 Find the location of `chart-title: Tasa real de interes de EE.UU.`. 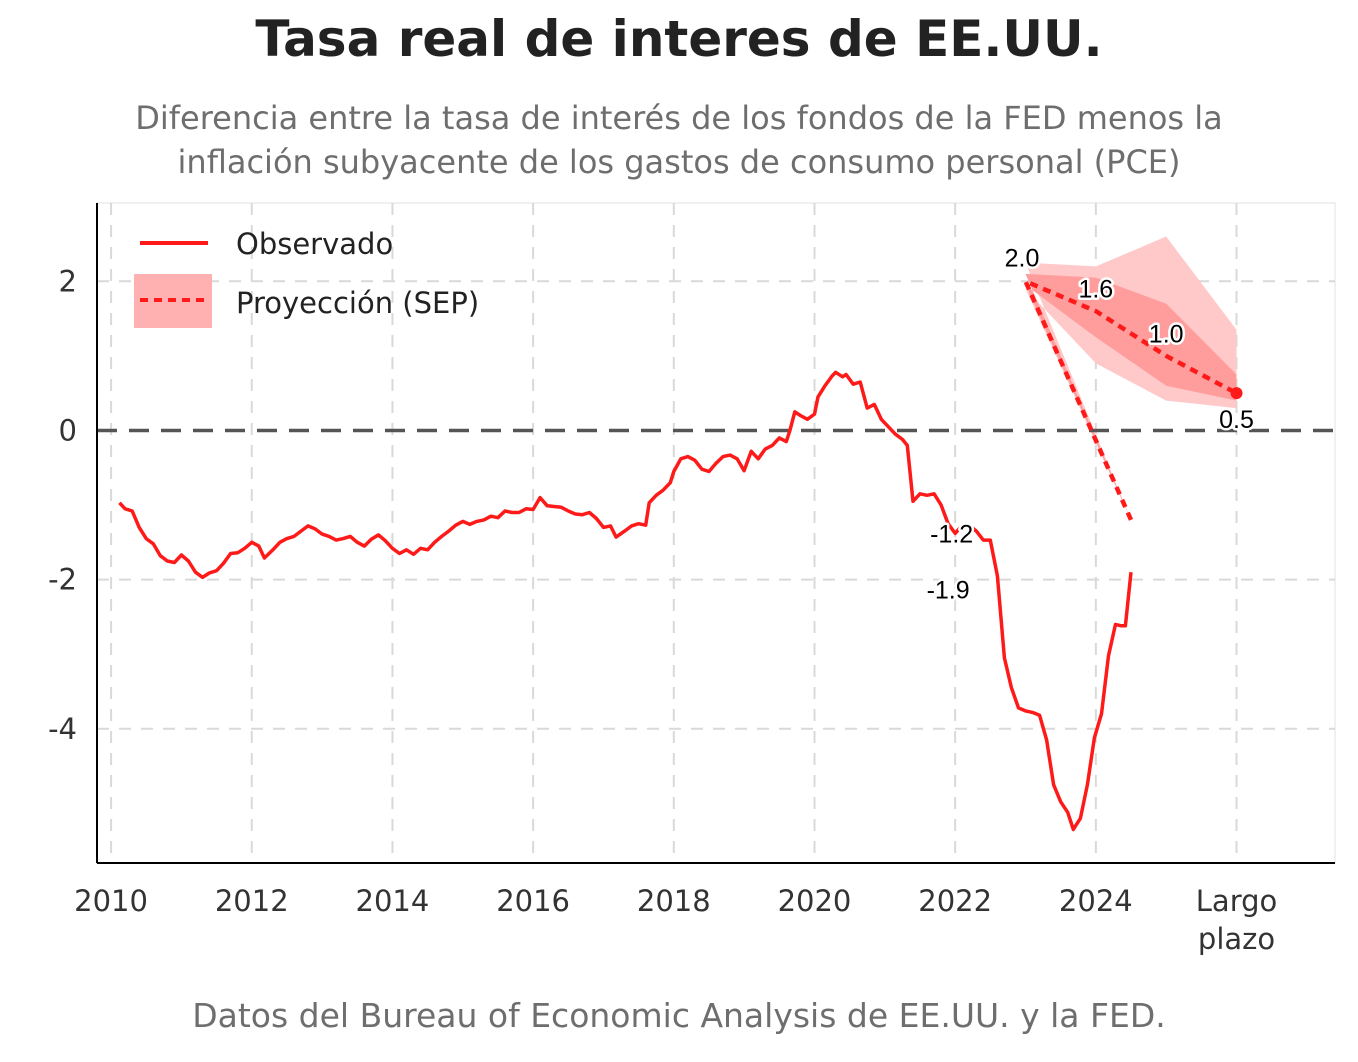

chart-title: Tasa real de interes de EE.UU. is located at coordinates (679, 39).